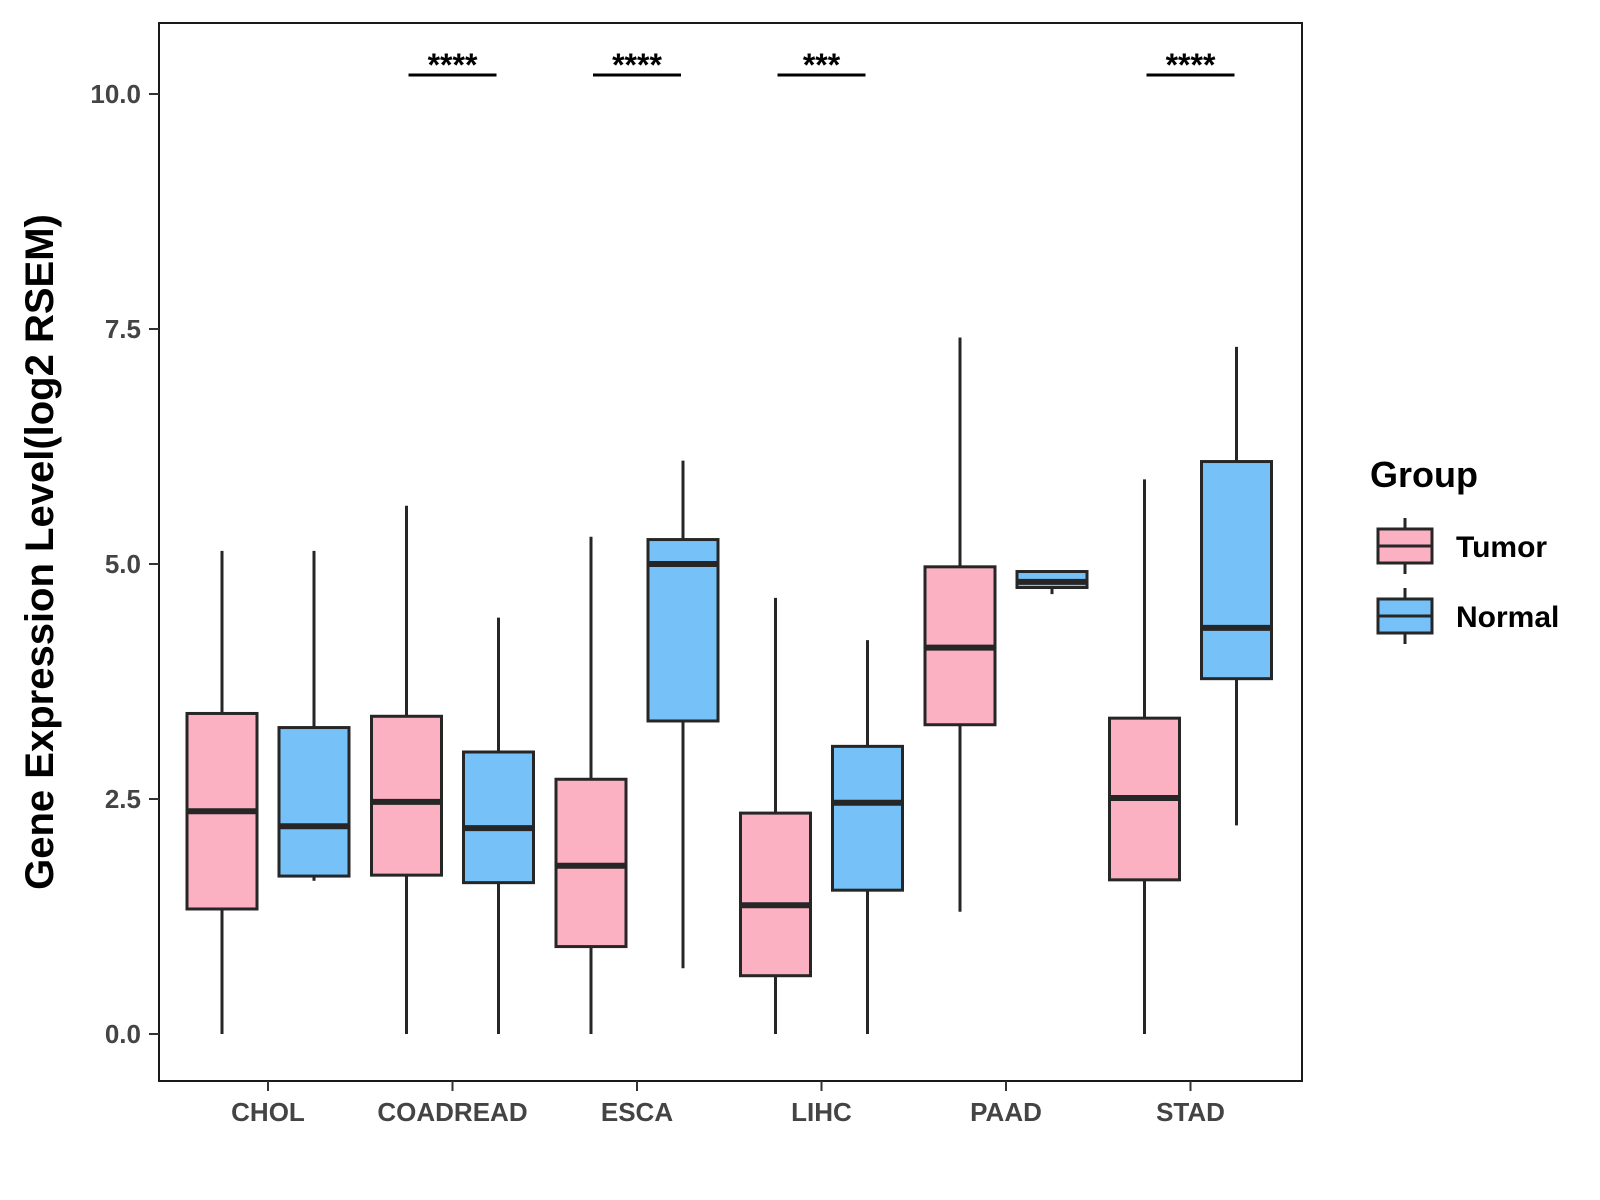 The height and width of the screenshot is (1200, 1600). What do you see at coordinates (960, 624) in the screenshot?
I see `box-tumor-paad` at bounding box center [960, 624].